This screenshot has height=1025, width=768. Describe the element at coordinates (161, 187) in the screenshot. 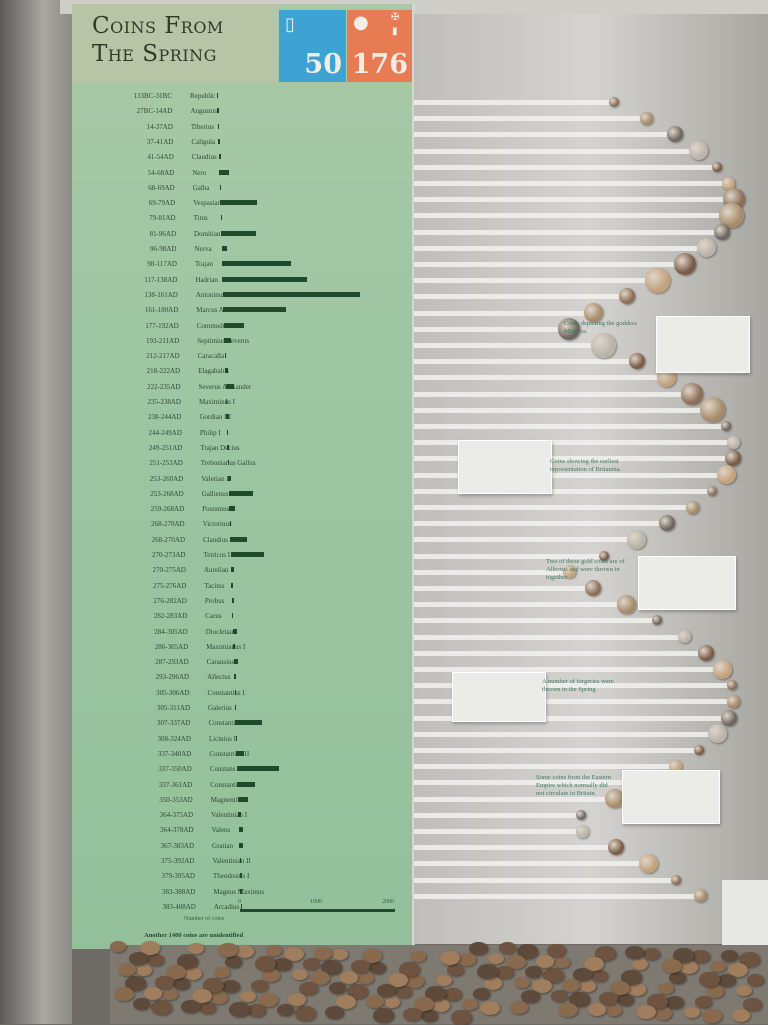

I see `row-dates: 68-69AD` at that location.